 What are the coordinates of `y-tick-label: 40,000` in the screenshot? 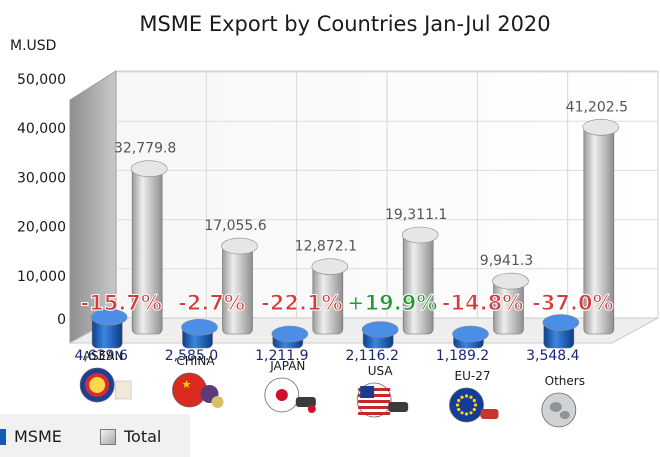 It's located at (41, 129).